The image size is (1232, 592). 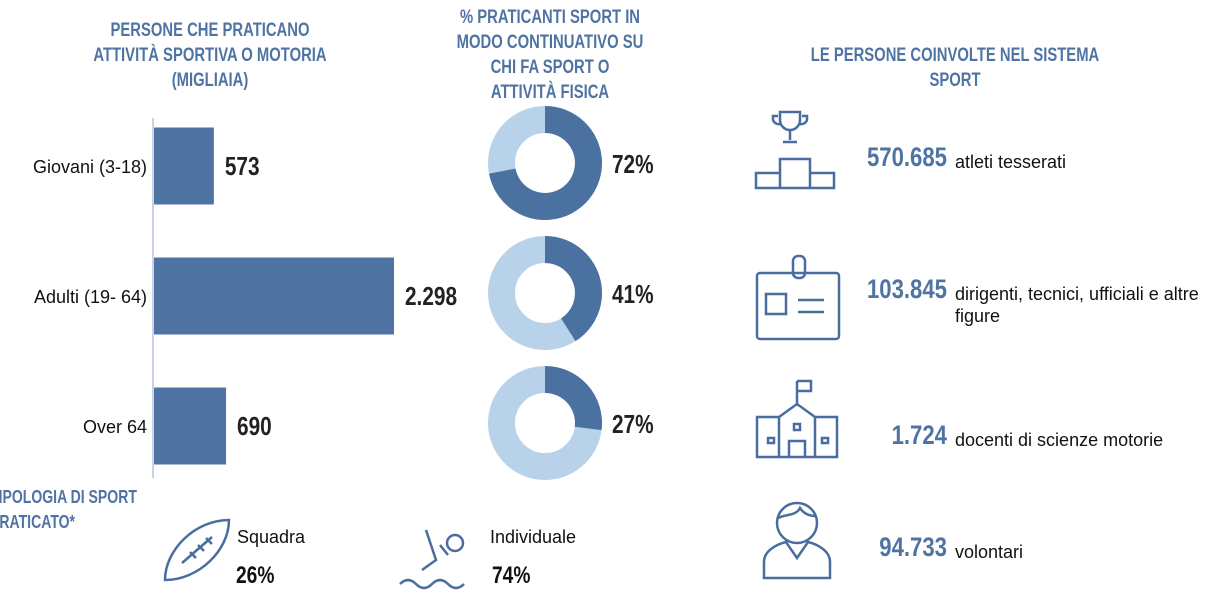 I want to click on value-label: 690, so click(x=254, y=426).